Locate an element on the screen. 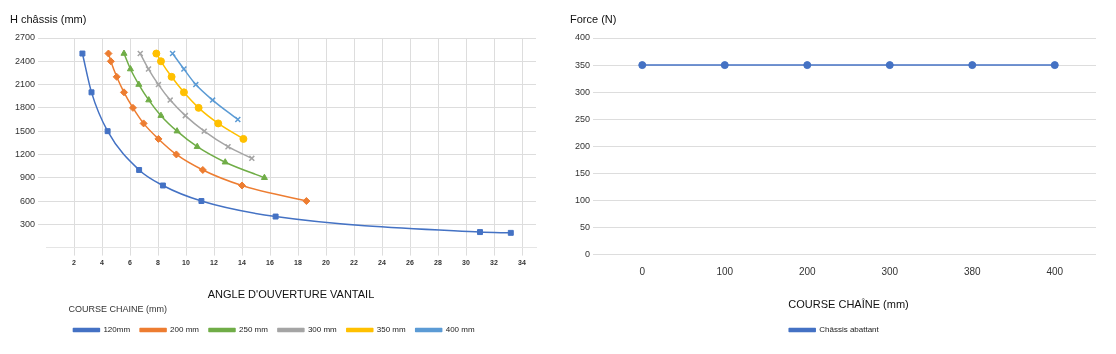 This screenshot has width=1116, height=354. x-tick-label: 300 is located at coordinates (890, 271).